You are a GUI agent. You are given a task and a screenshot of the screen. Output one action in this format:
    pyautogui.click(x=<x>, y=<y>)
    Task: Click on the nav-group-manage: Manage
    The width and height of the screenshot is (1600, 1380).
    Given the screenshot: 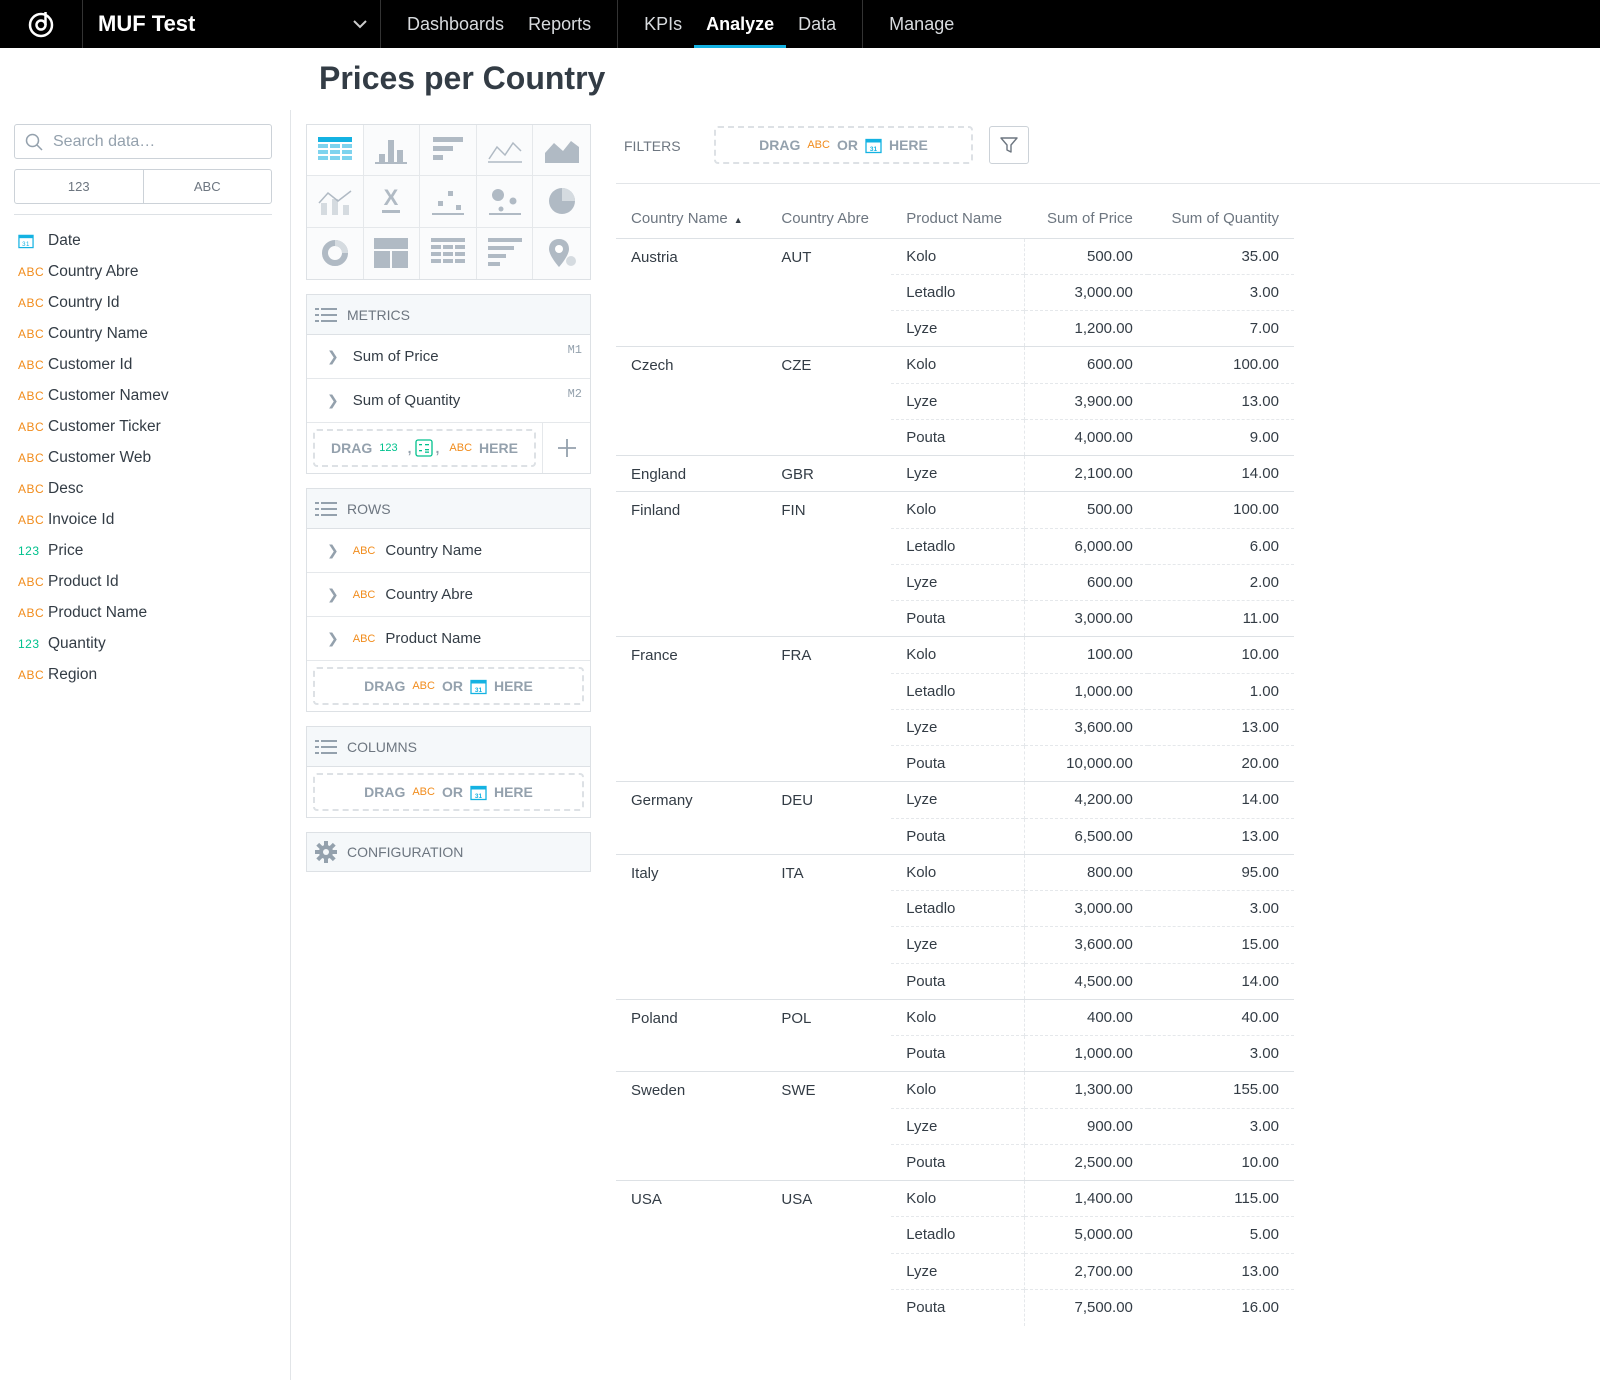 What is the action you would take?
    pyautogui.click(x=921, y=24)
    